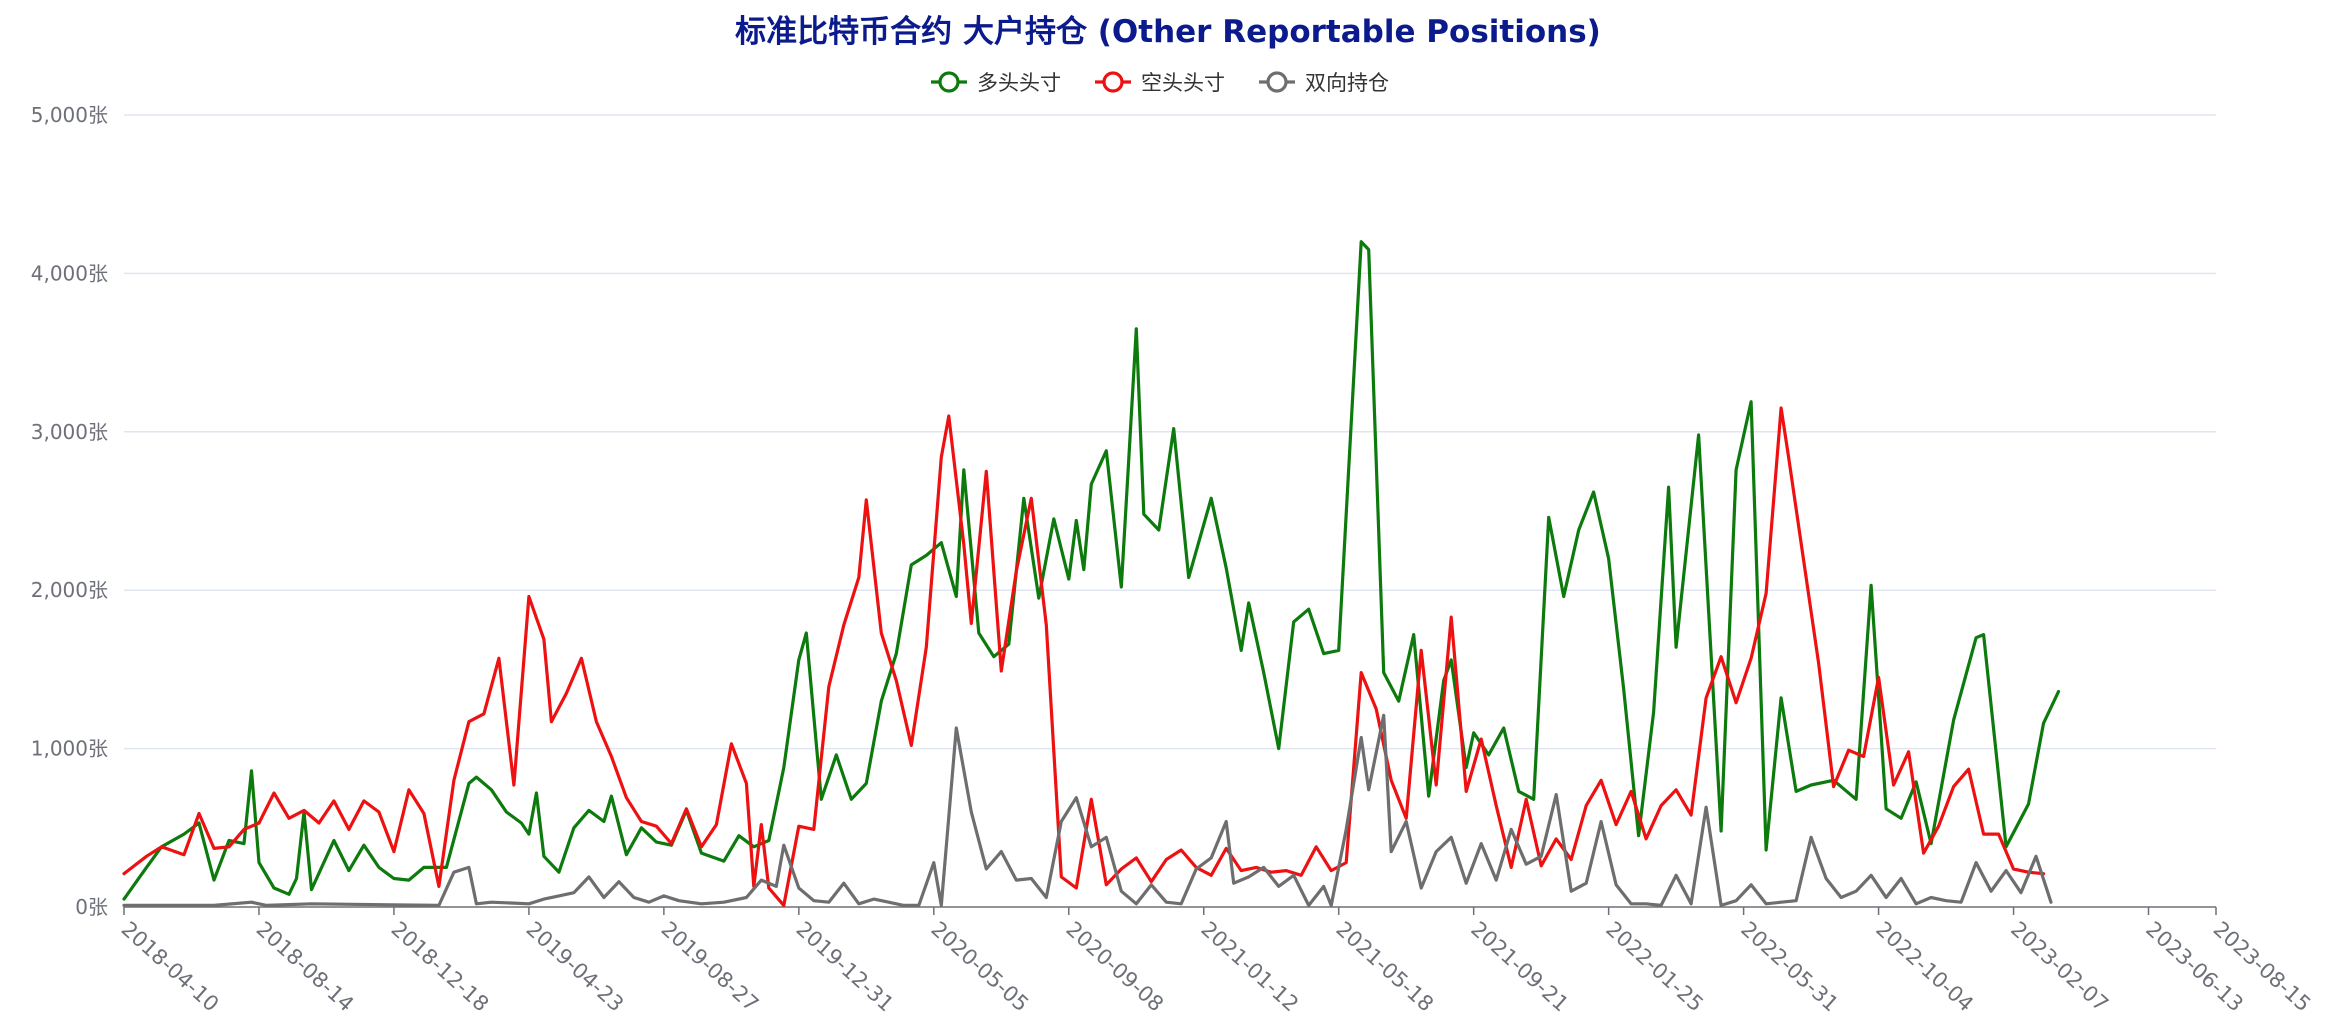  What do you see at coordinates (440, 967) in the screenshot?
I see `x-tick-label: 2018-12-18` at bounding box center [440, 967].